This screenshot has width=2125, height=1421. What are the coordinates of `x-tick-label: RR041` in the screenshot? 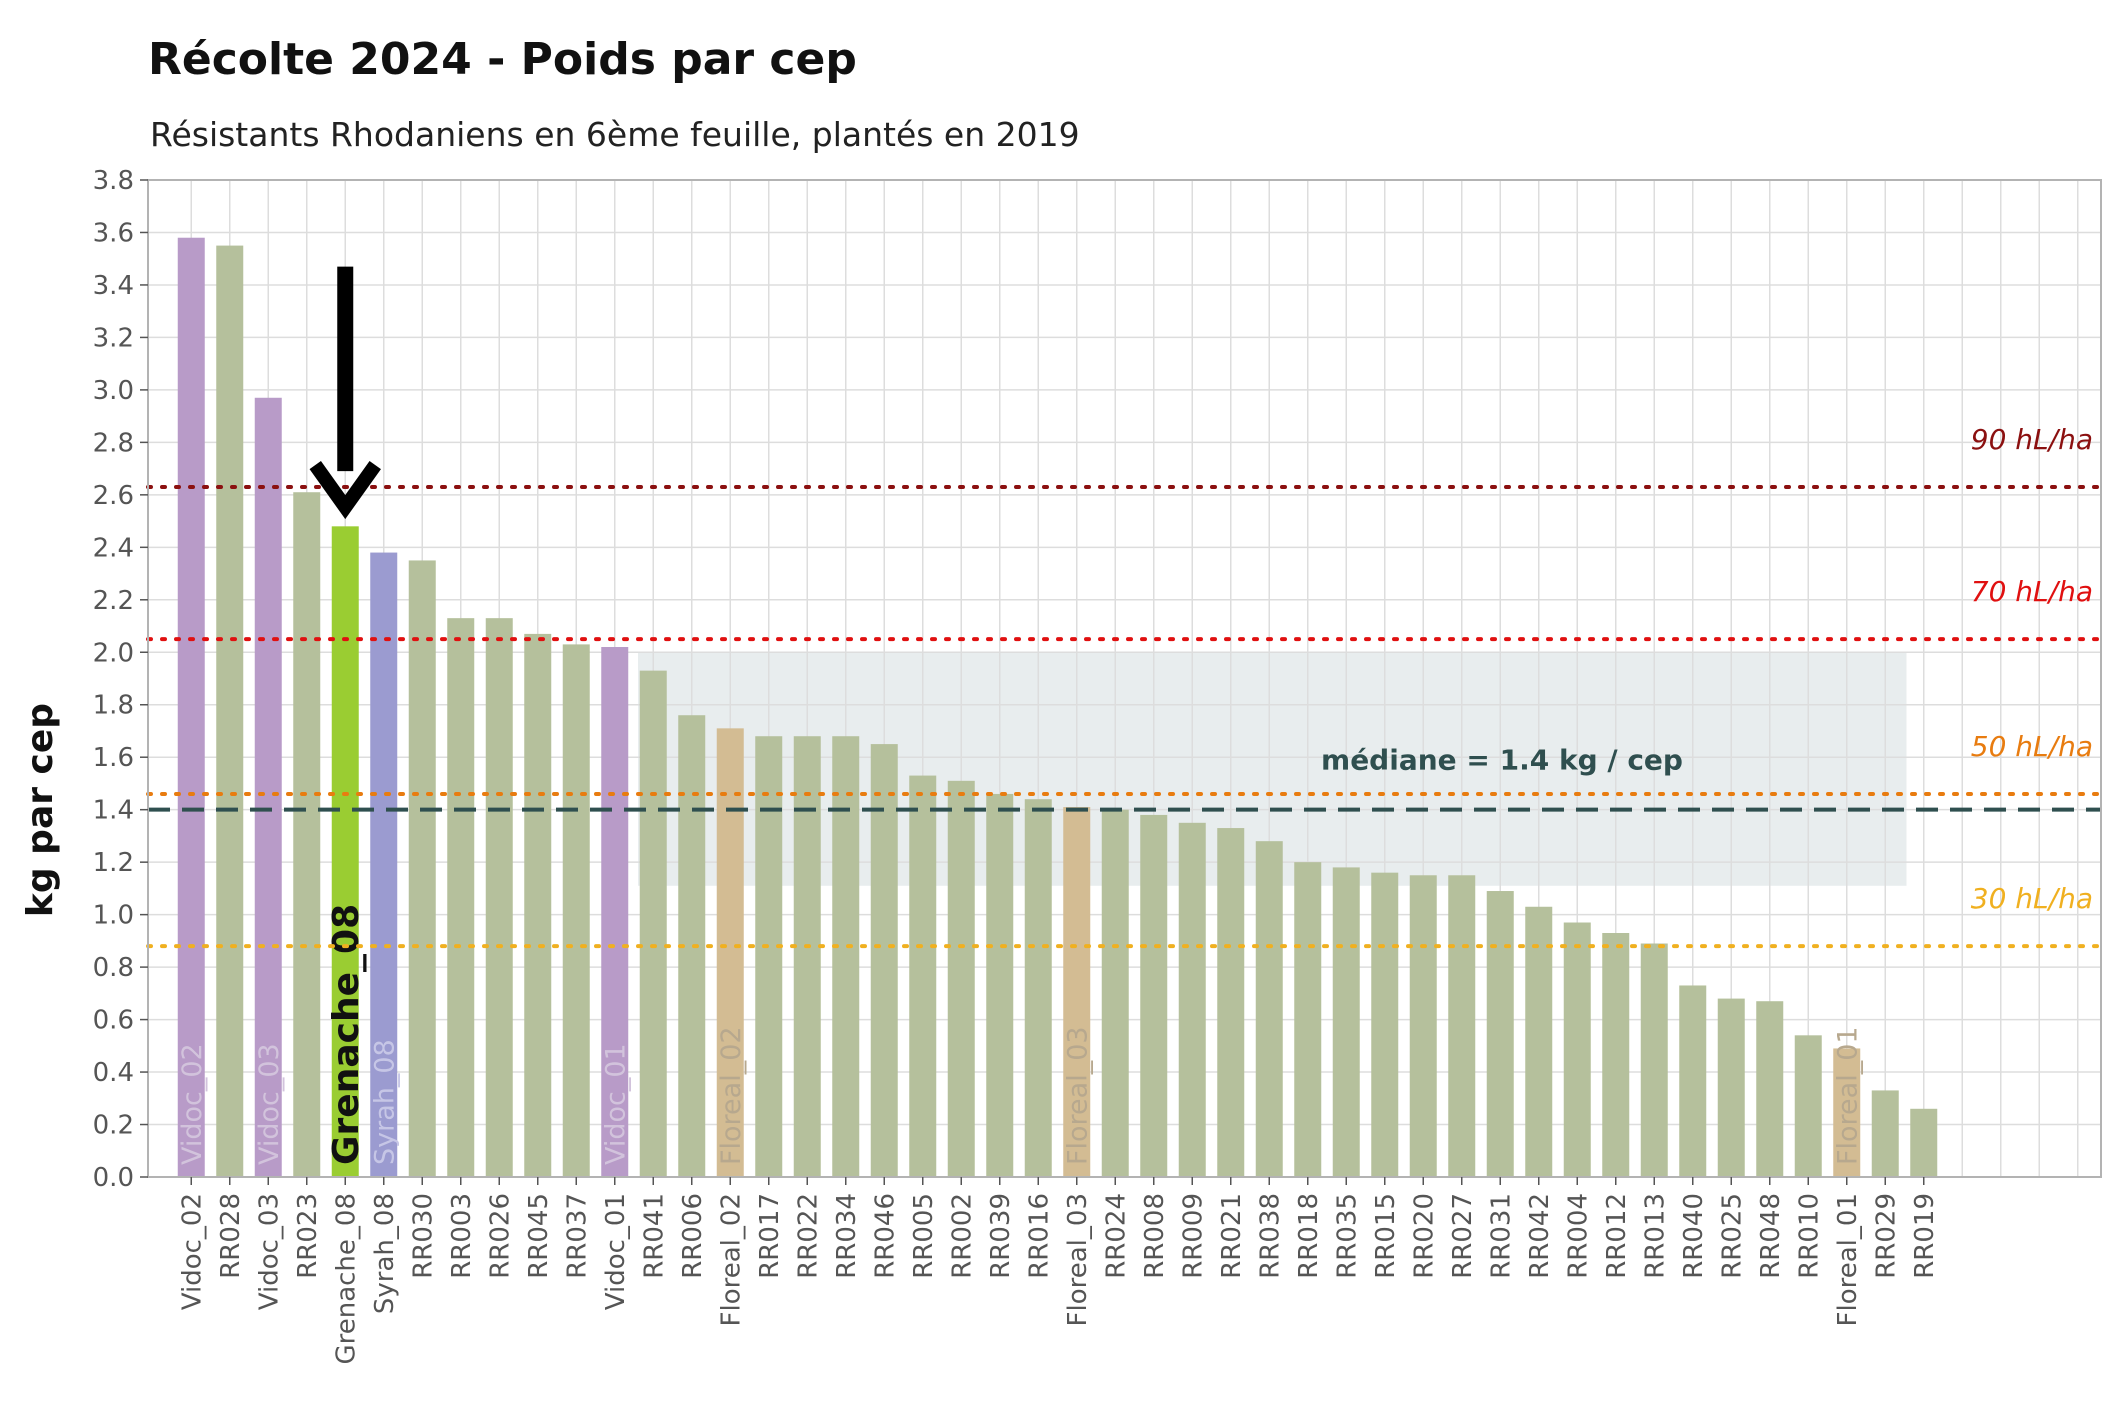 It's located at (654, 1236).